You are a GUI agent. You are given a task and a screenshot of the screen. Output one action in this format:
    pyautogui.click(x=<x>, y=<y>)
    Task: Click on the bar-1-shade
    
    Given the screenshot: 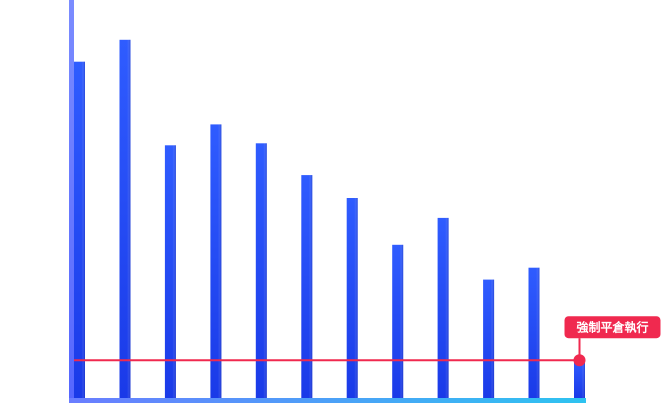 What is the action you would take?
    pyautogui.click(x=79, y=229)
    